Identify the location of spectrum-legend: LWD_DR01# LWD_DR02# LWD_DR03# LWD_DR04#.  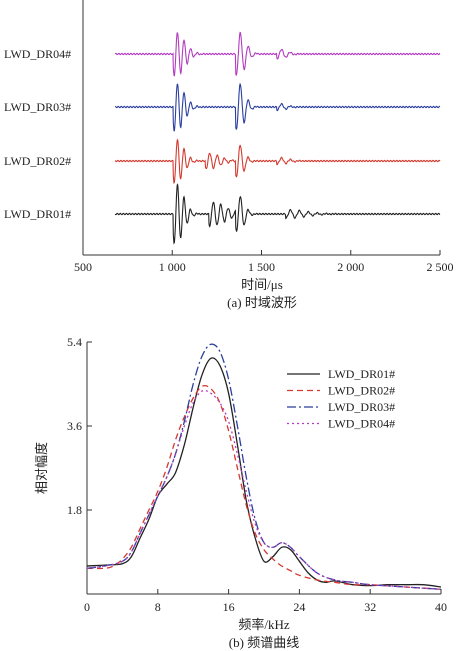
(341, 399).